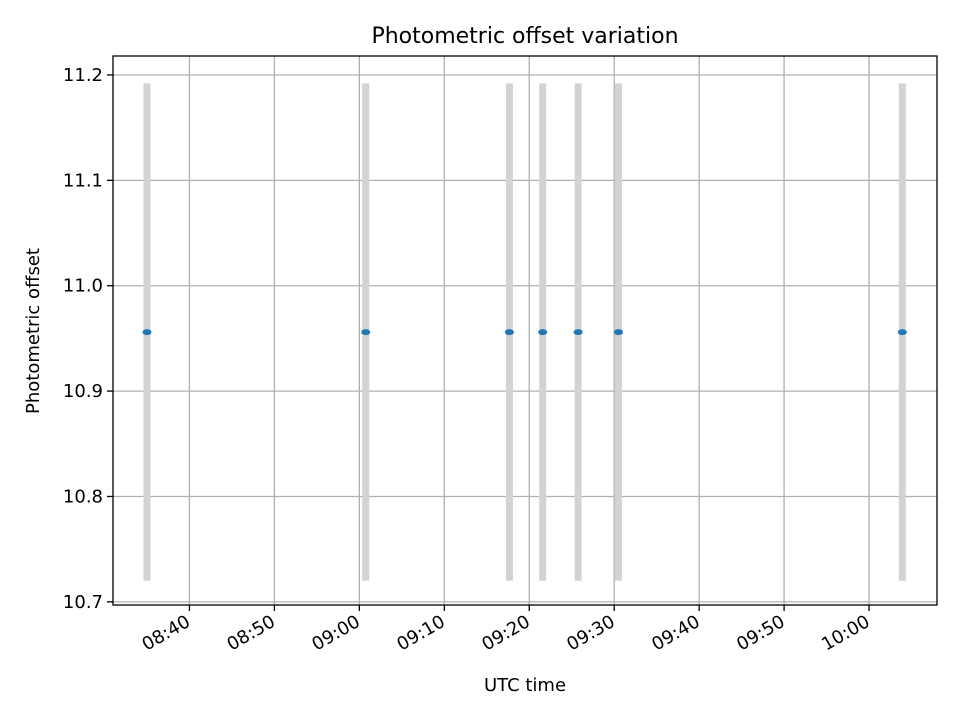  What do you see at coordinates (83, 391) in the screenshot?
I see `y-tick-label: 10.9` at bounding box center [83, 391].